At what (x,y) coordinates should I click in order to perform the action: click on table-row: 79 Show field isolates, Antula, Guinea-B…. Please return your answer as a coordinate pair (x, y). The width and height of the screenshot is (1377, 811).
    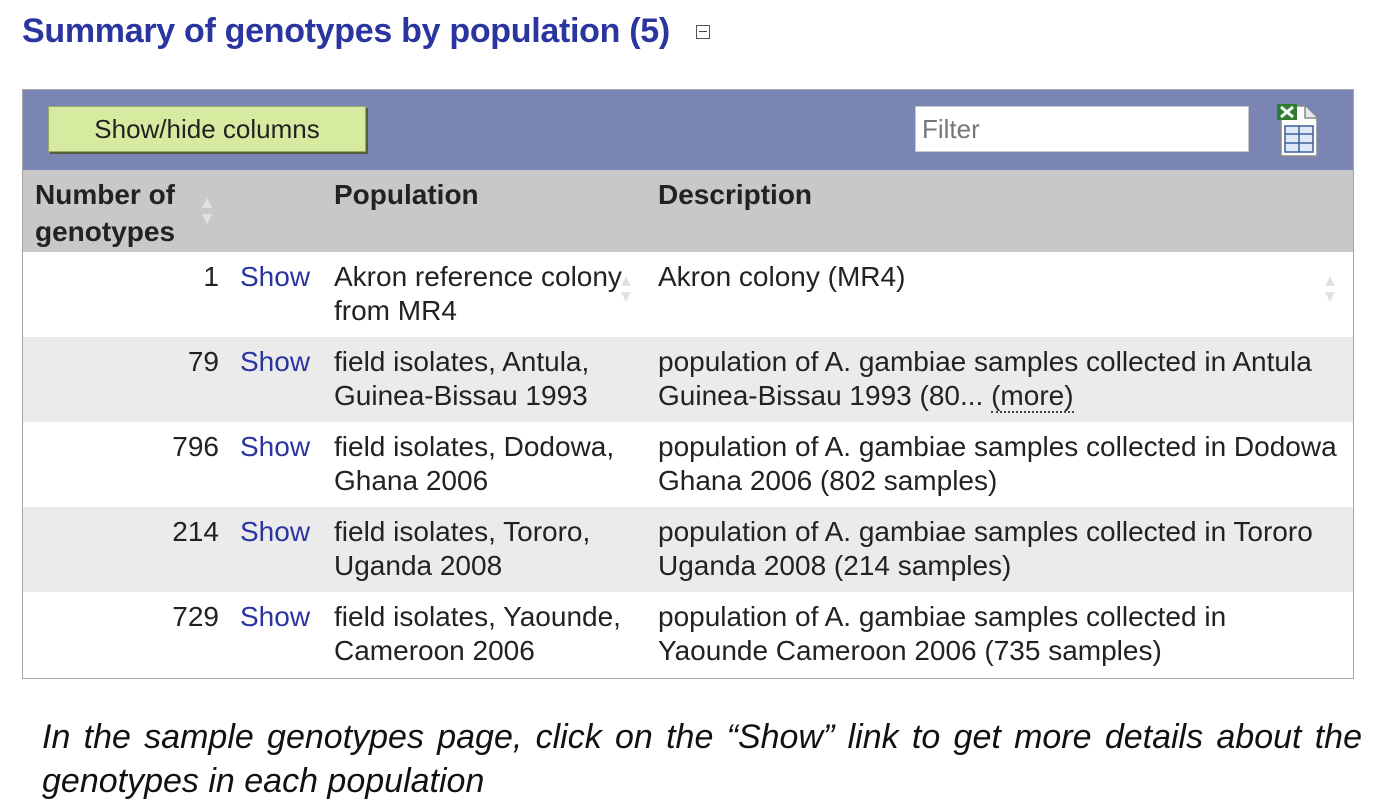
    Looking at the image, I should click on (688, 379).